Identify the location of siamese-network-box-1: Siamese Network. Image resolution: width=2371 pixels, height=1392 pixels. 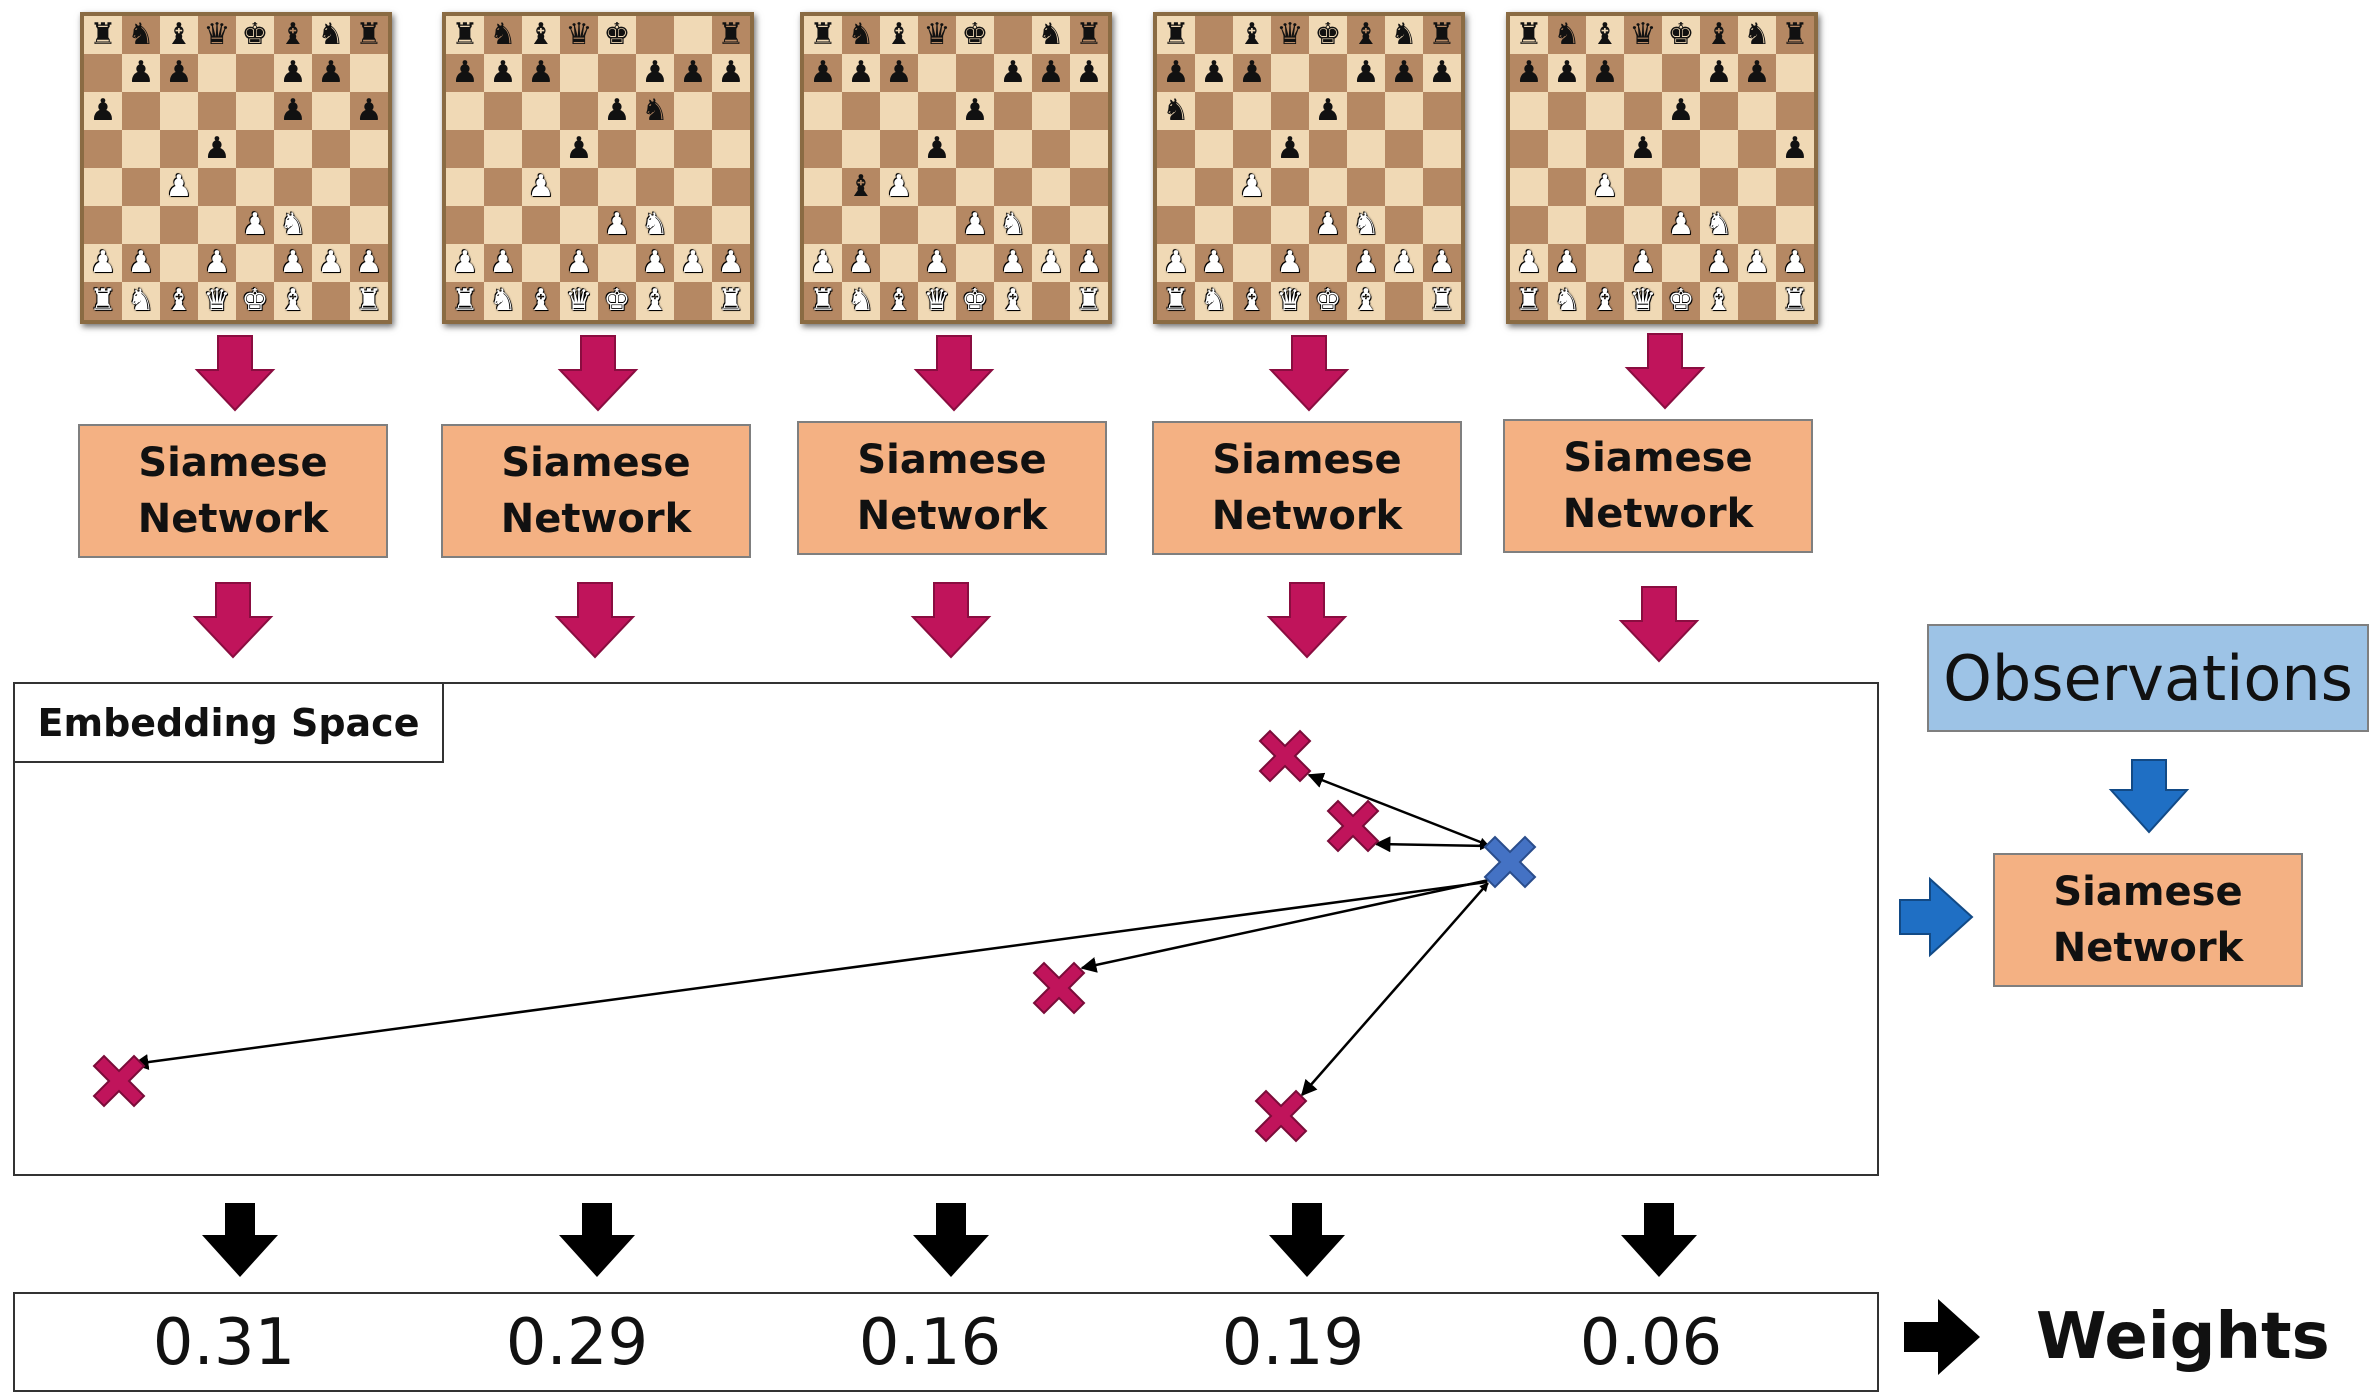
(233, 491).